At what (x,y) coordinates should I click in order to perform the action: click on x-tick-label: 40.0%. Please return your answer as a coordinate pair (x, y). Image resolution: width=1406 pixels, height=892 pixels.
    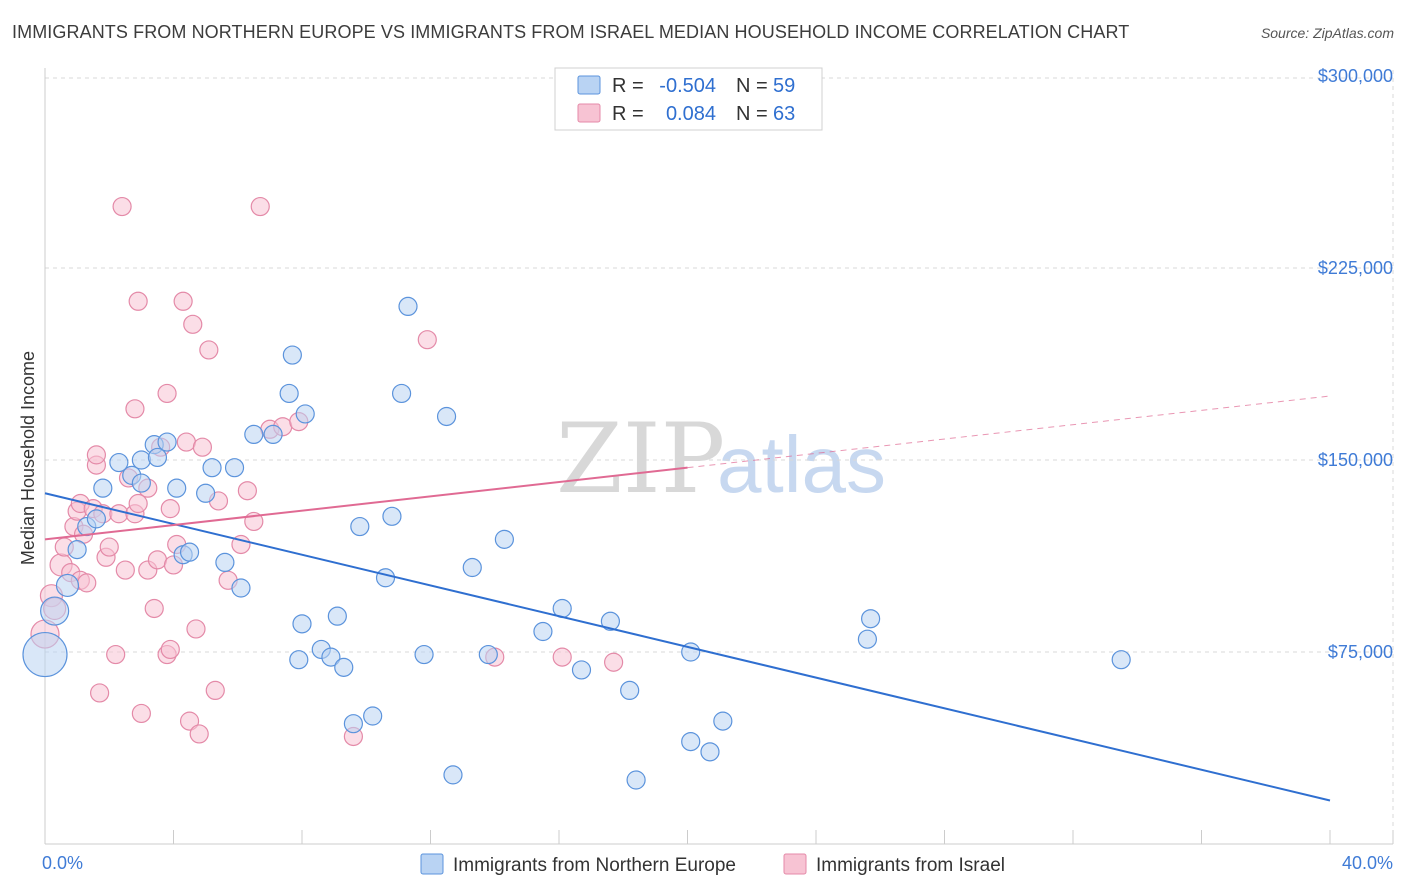
    Looking at the image, I should click on (1367, 863).